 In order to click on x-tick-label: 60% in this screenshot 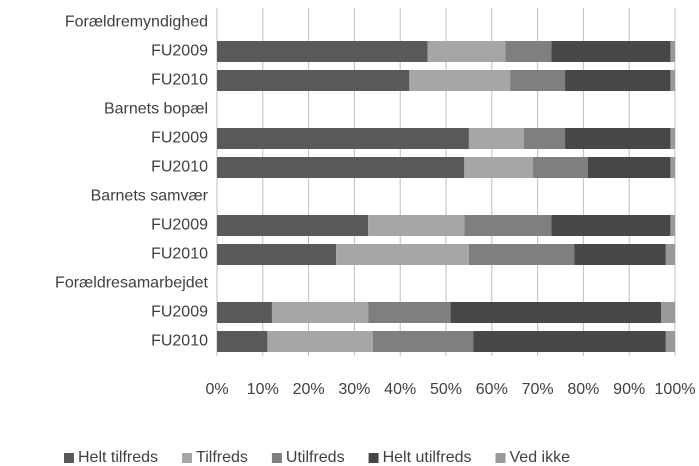, I will do `click(492, 389)`.